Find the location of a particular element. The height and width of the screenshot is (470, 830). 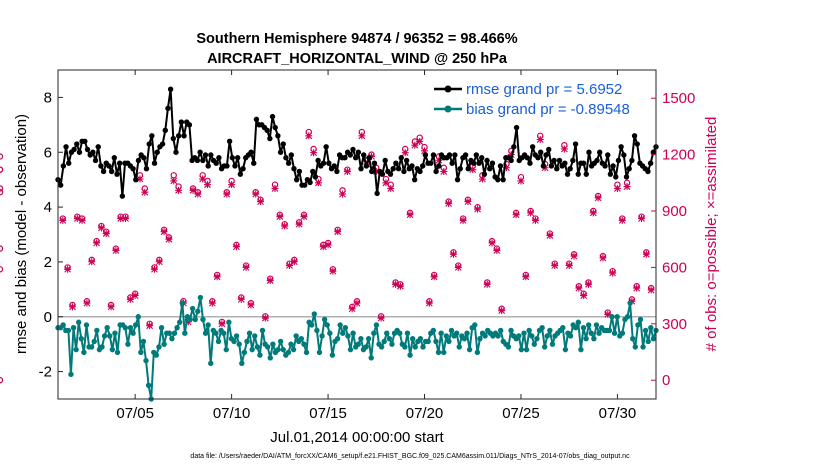

x-tick-label-1: 07/10 is located at coordinates (232, 413).